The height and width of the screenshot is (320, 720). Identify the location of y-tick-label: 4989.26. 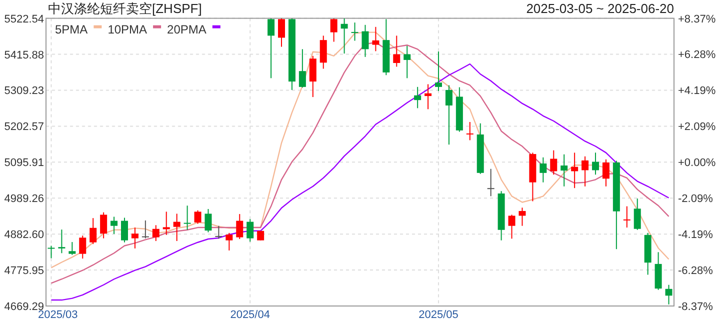
(24, 199).